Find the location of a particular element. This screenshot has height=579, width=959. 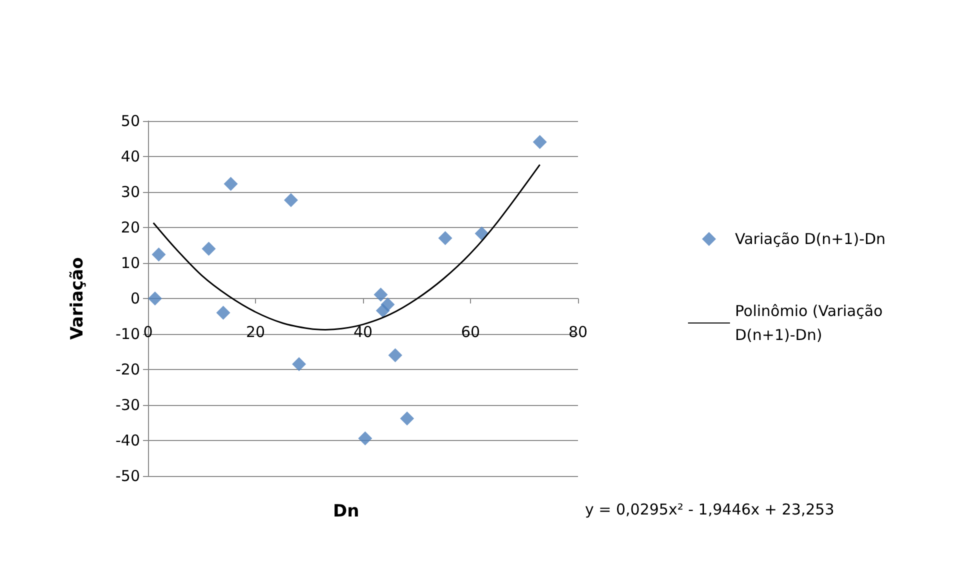

legend-label: Polinômio (Variação D(n+1)-Dn) is located at coordinates (811, 323).